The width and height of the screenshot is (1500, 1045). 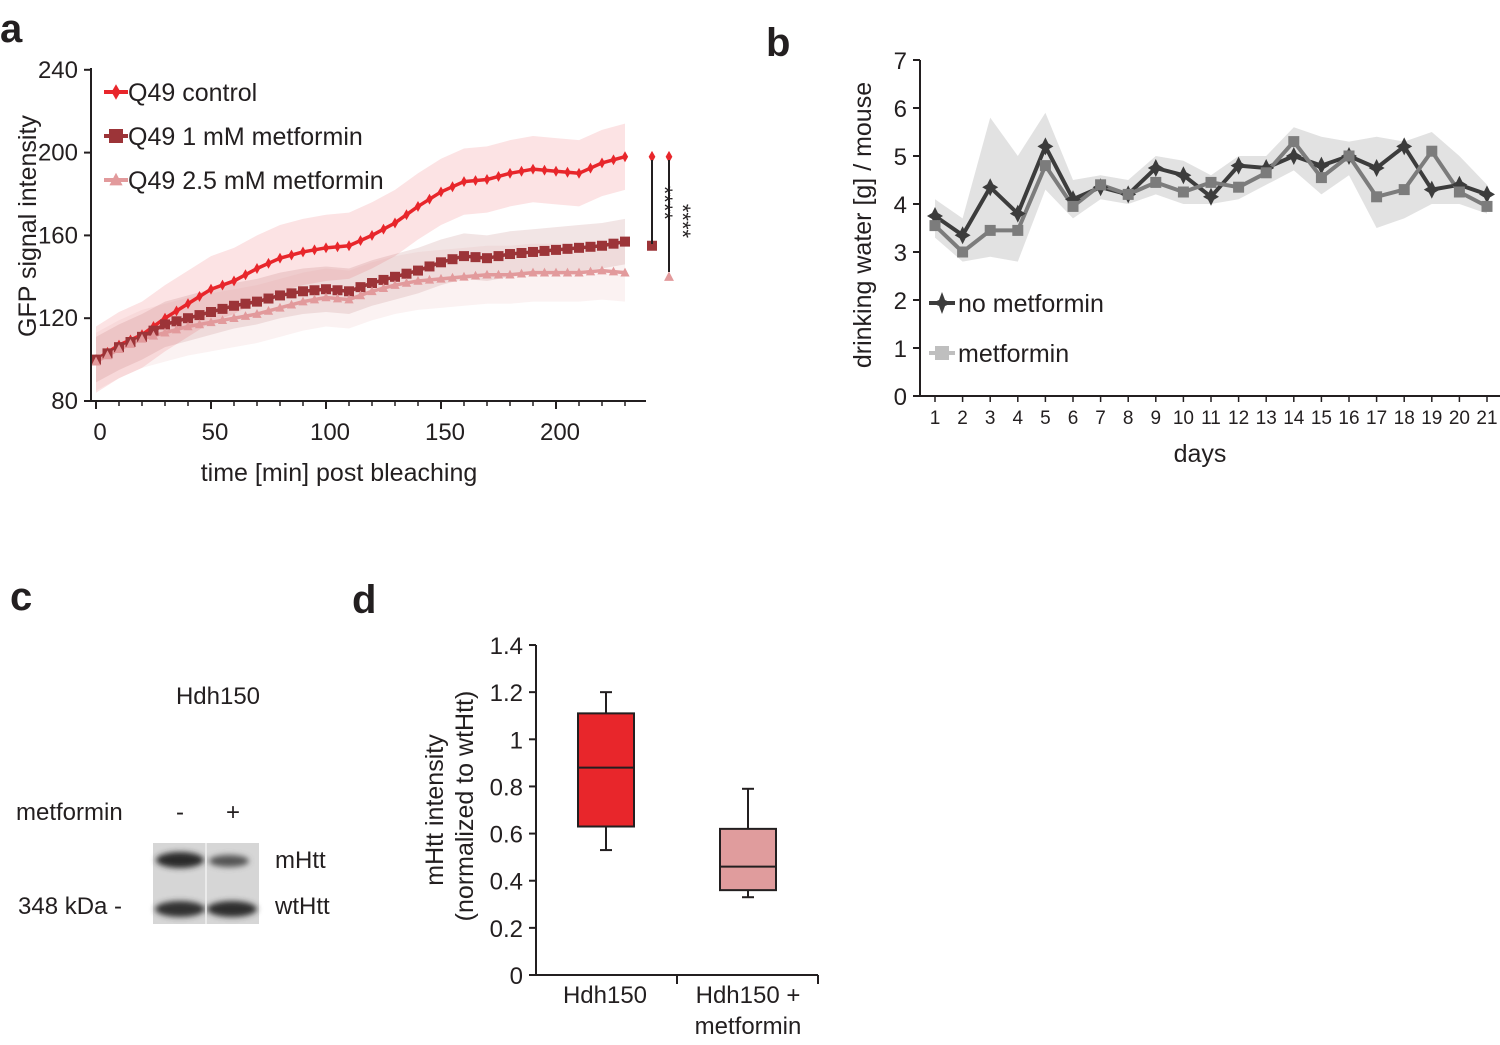 What do you see at coordinates (180, 812) in the screenshot?
I see `blot-lane-minus: -` at bounding box center [180, 812].